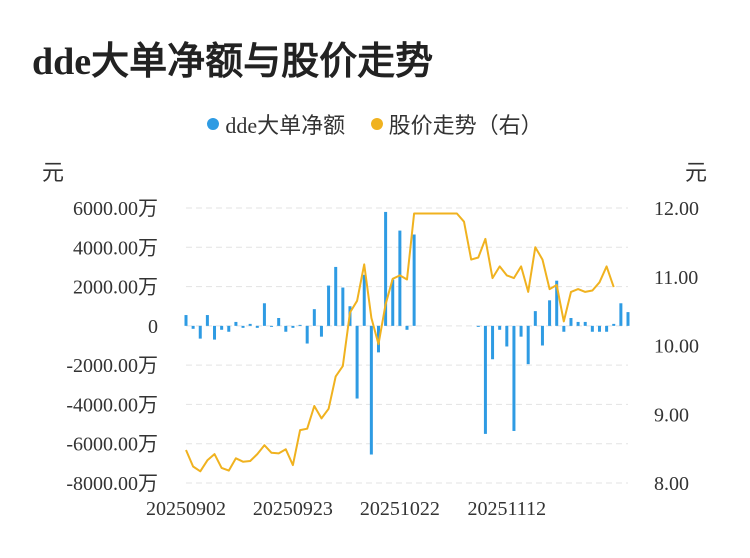 The width and height of the screenshot is (750, 558). What do you see at coordinates (53, 172) in the screenshot?
I see `left-axis-unit: 元` at bounding box center [53, 172].